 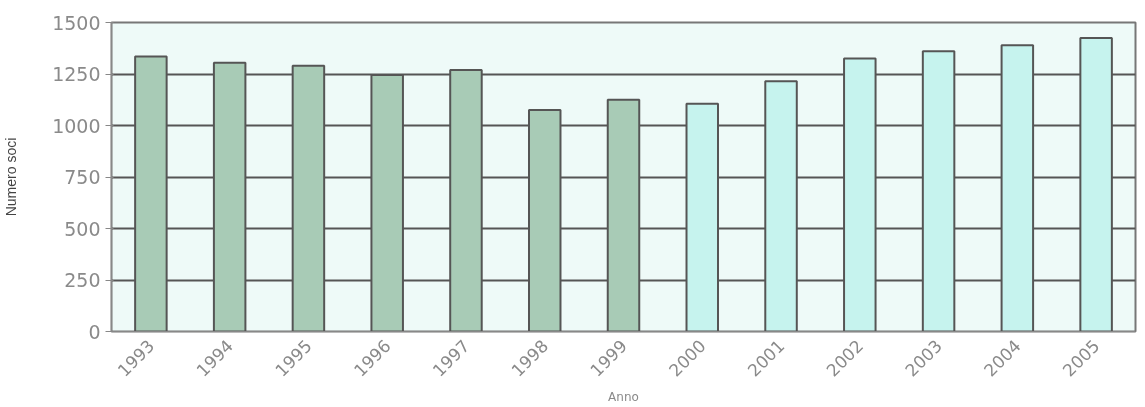 What do you see at coordinates (82, 177) in the screenshot?
I see `y-tick-label: 750` at bounding box center [82, 177].